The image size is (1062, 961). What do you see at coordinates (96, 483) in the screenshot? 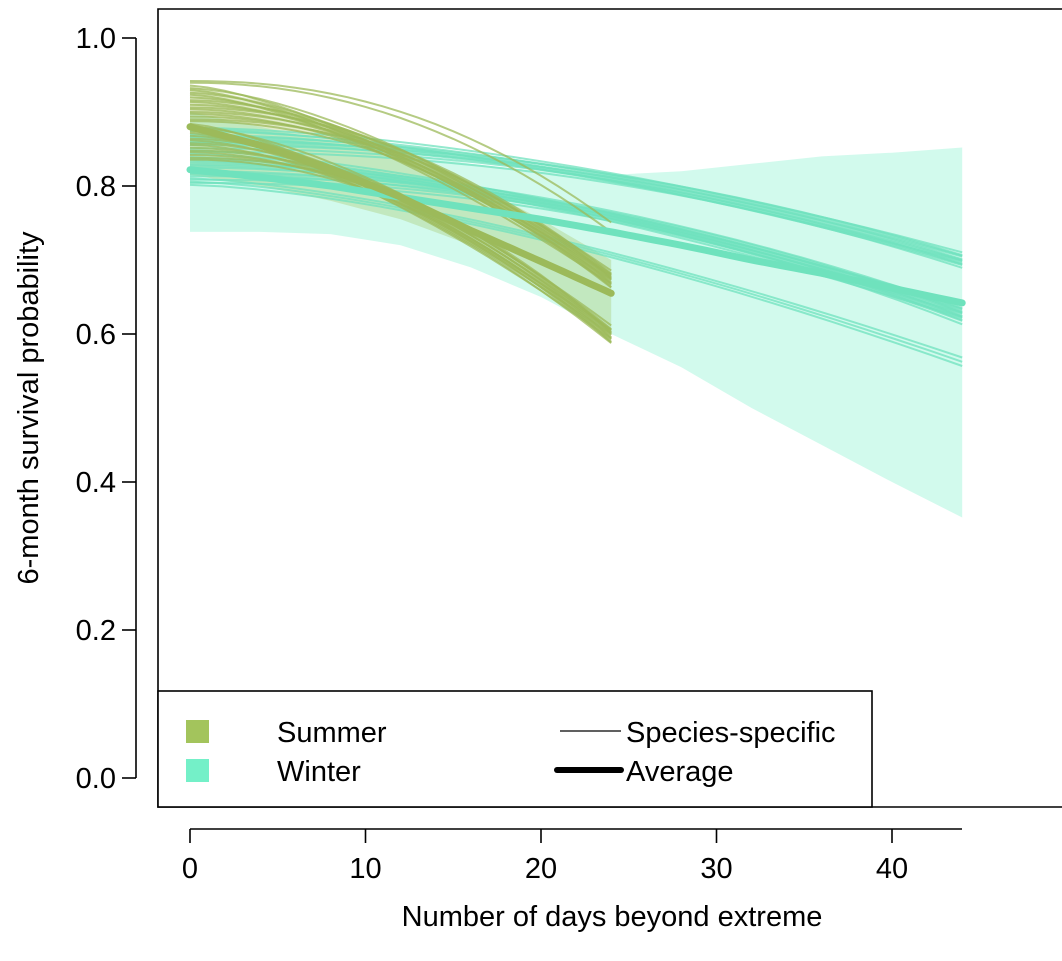
I see `y-tick-label: 0.4` at bounding box center [96, 483].